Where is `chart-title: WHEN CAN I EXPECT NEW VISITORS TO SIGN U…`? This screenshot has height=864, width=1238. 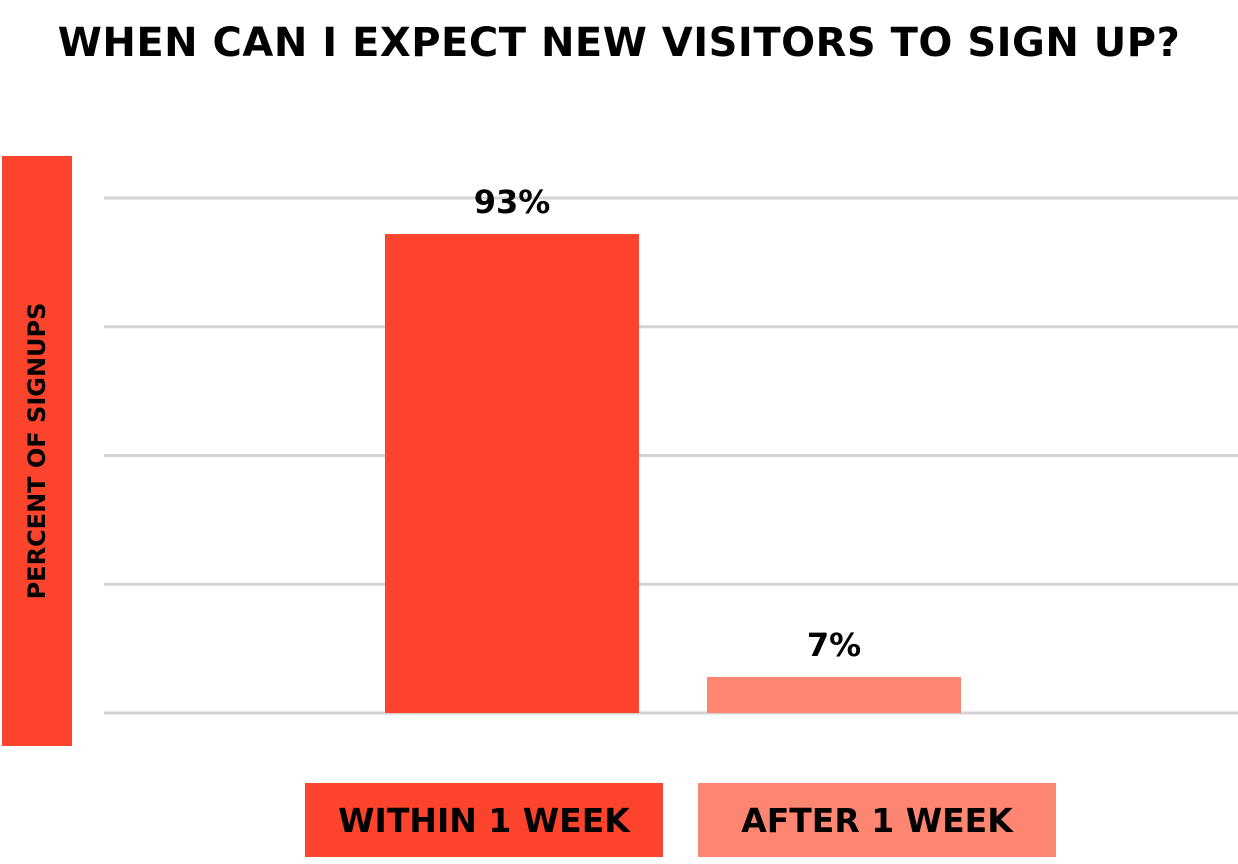 chart-title: WHEN CAN I EXPECT NEW VISITORS TO SIGN U… is located at coordinates (619, 43).